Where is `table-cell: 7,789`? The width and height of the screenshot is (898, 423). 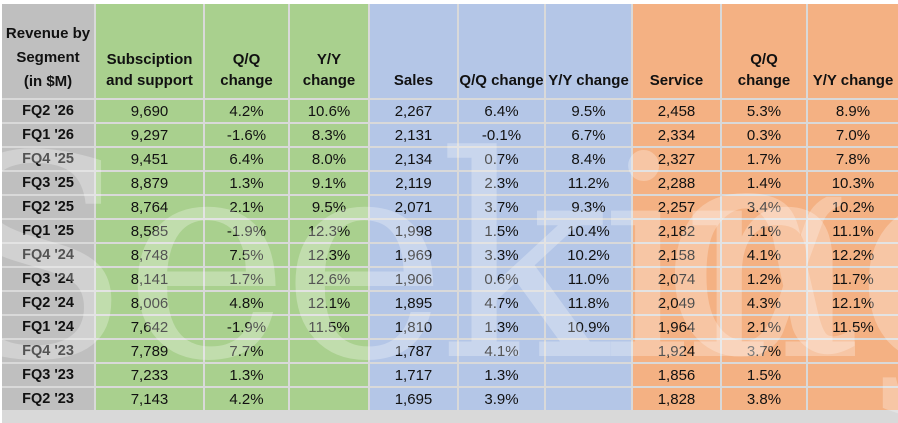 table-cell: 7,789 is located at coordinates (149, 351).